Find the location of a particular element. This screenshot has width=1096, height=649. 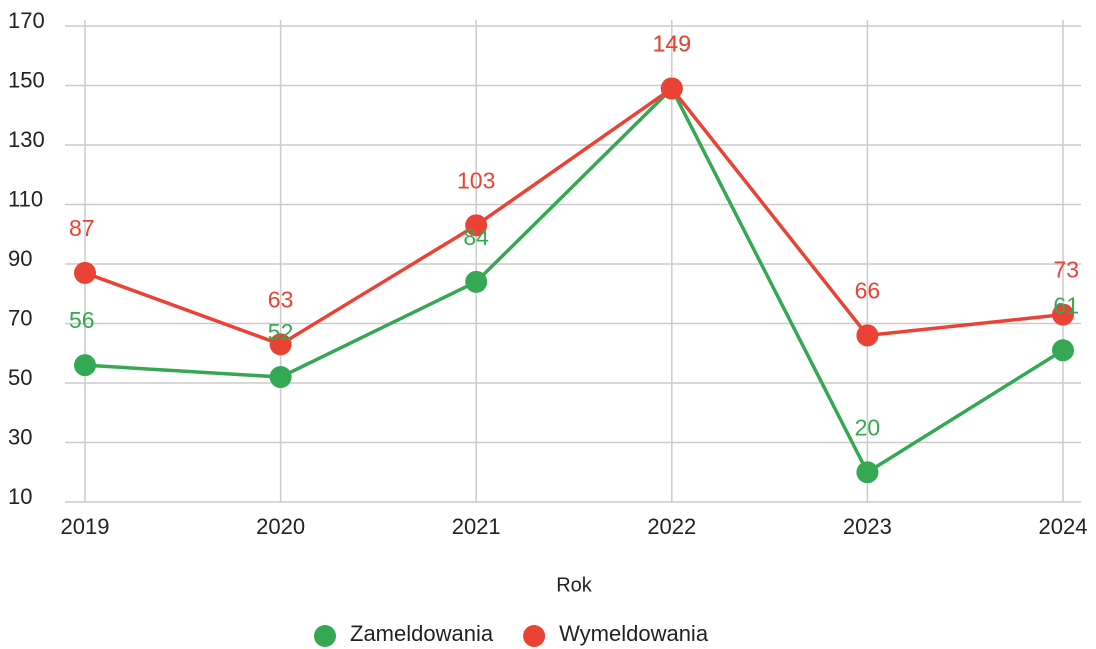

x-tick-label: 2022 is located at coordinates (671, 526).